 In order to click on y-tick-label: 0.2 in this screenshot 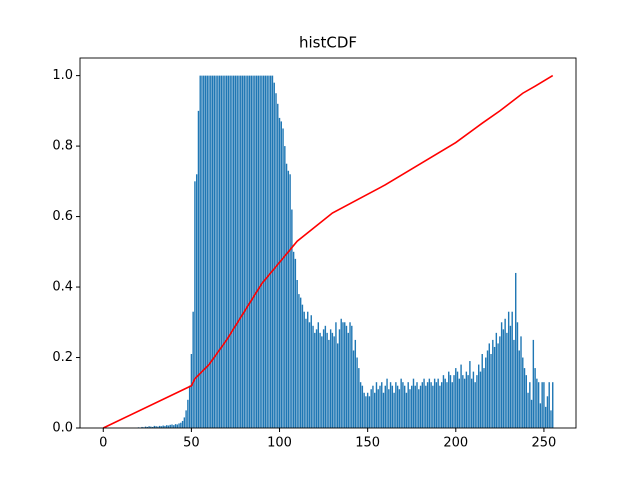, I will do `click(62, 357)`.